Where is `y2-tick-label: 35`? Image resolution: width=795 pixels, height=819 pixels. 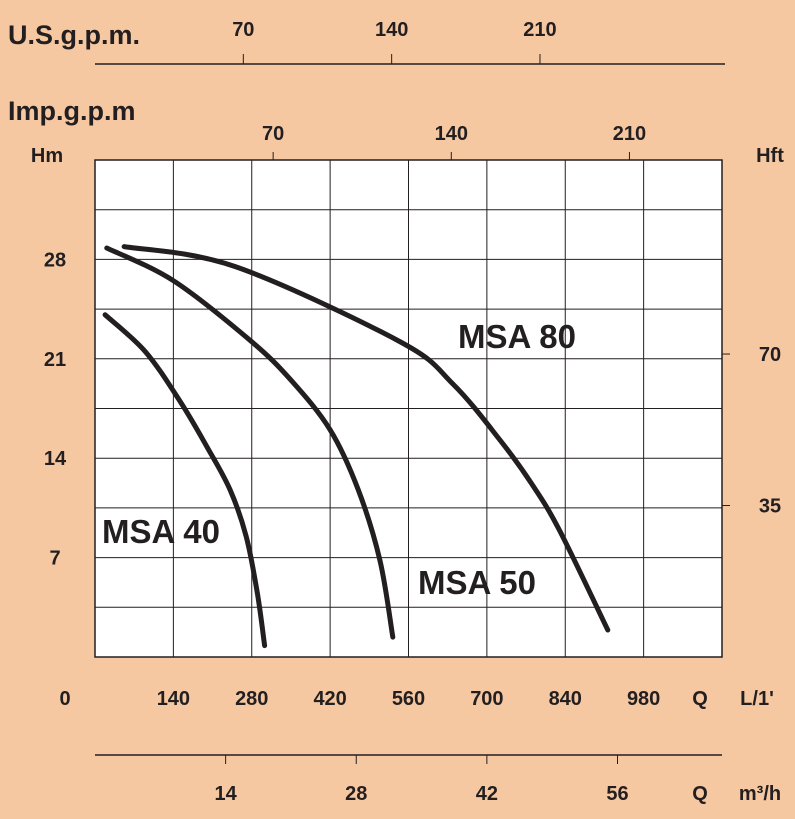 y2-tick-label: 35 is located at coordinates (770, 507).